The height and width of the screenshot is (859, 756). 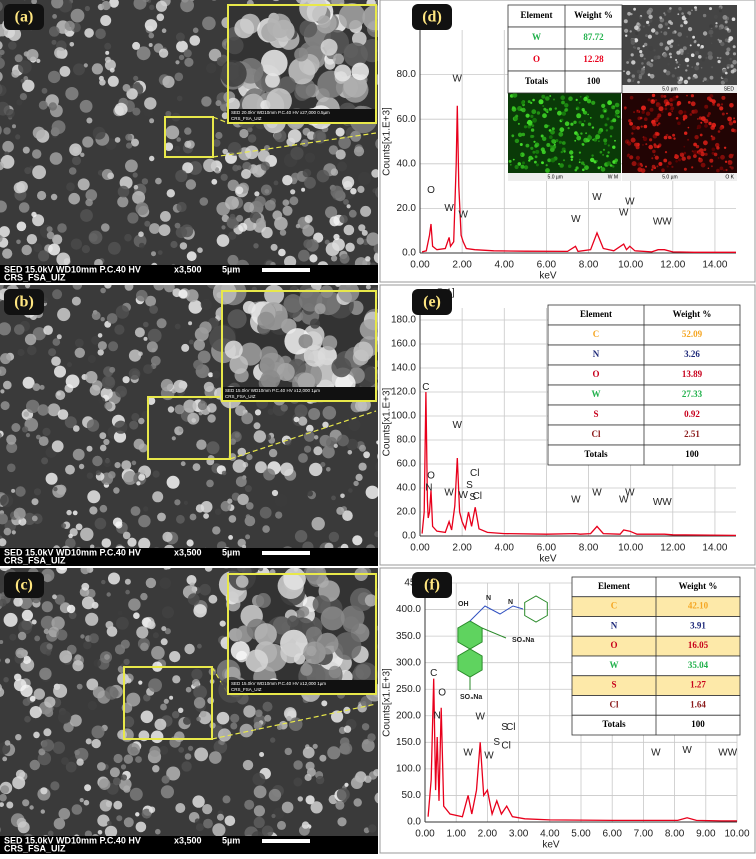 What do you see at coordinates (597, 492) in the screenshot?
I see `peak-label: W` at bounding box center [597, 492].